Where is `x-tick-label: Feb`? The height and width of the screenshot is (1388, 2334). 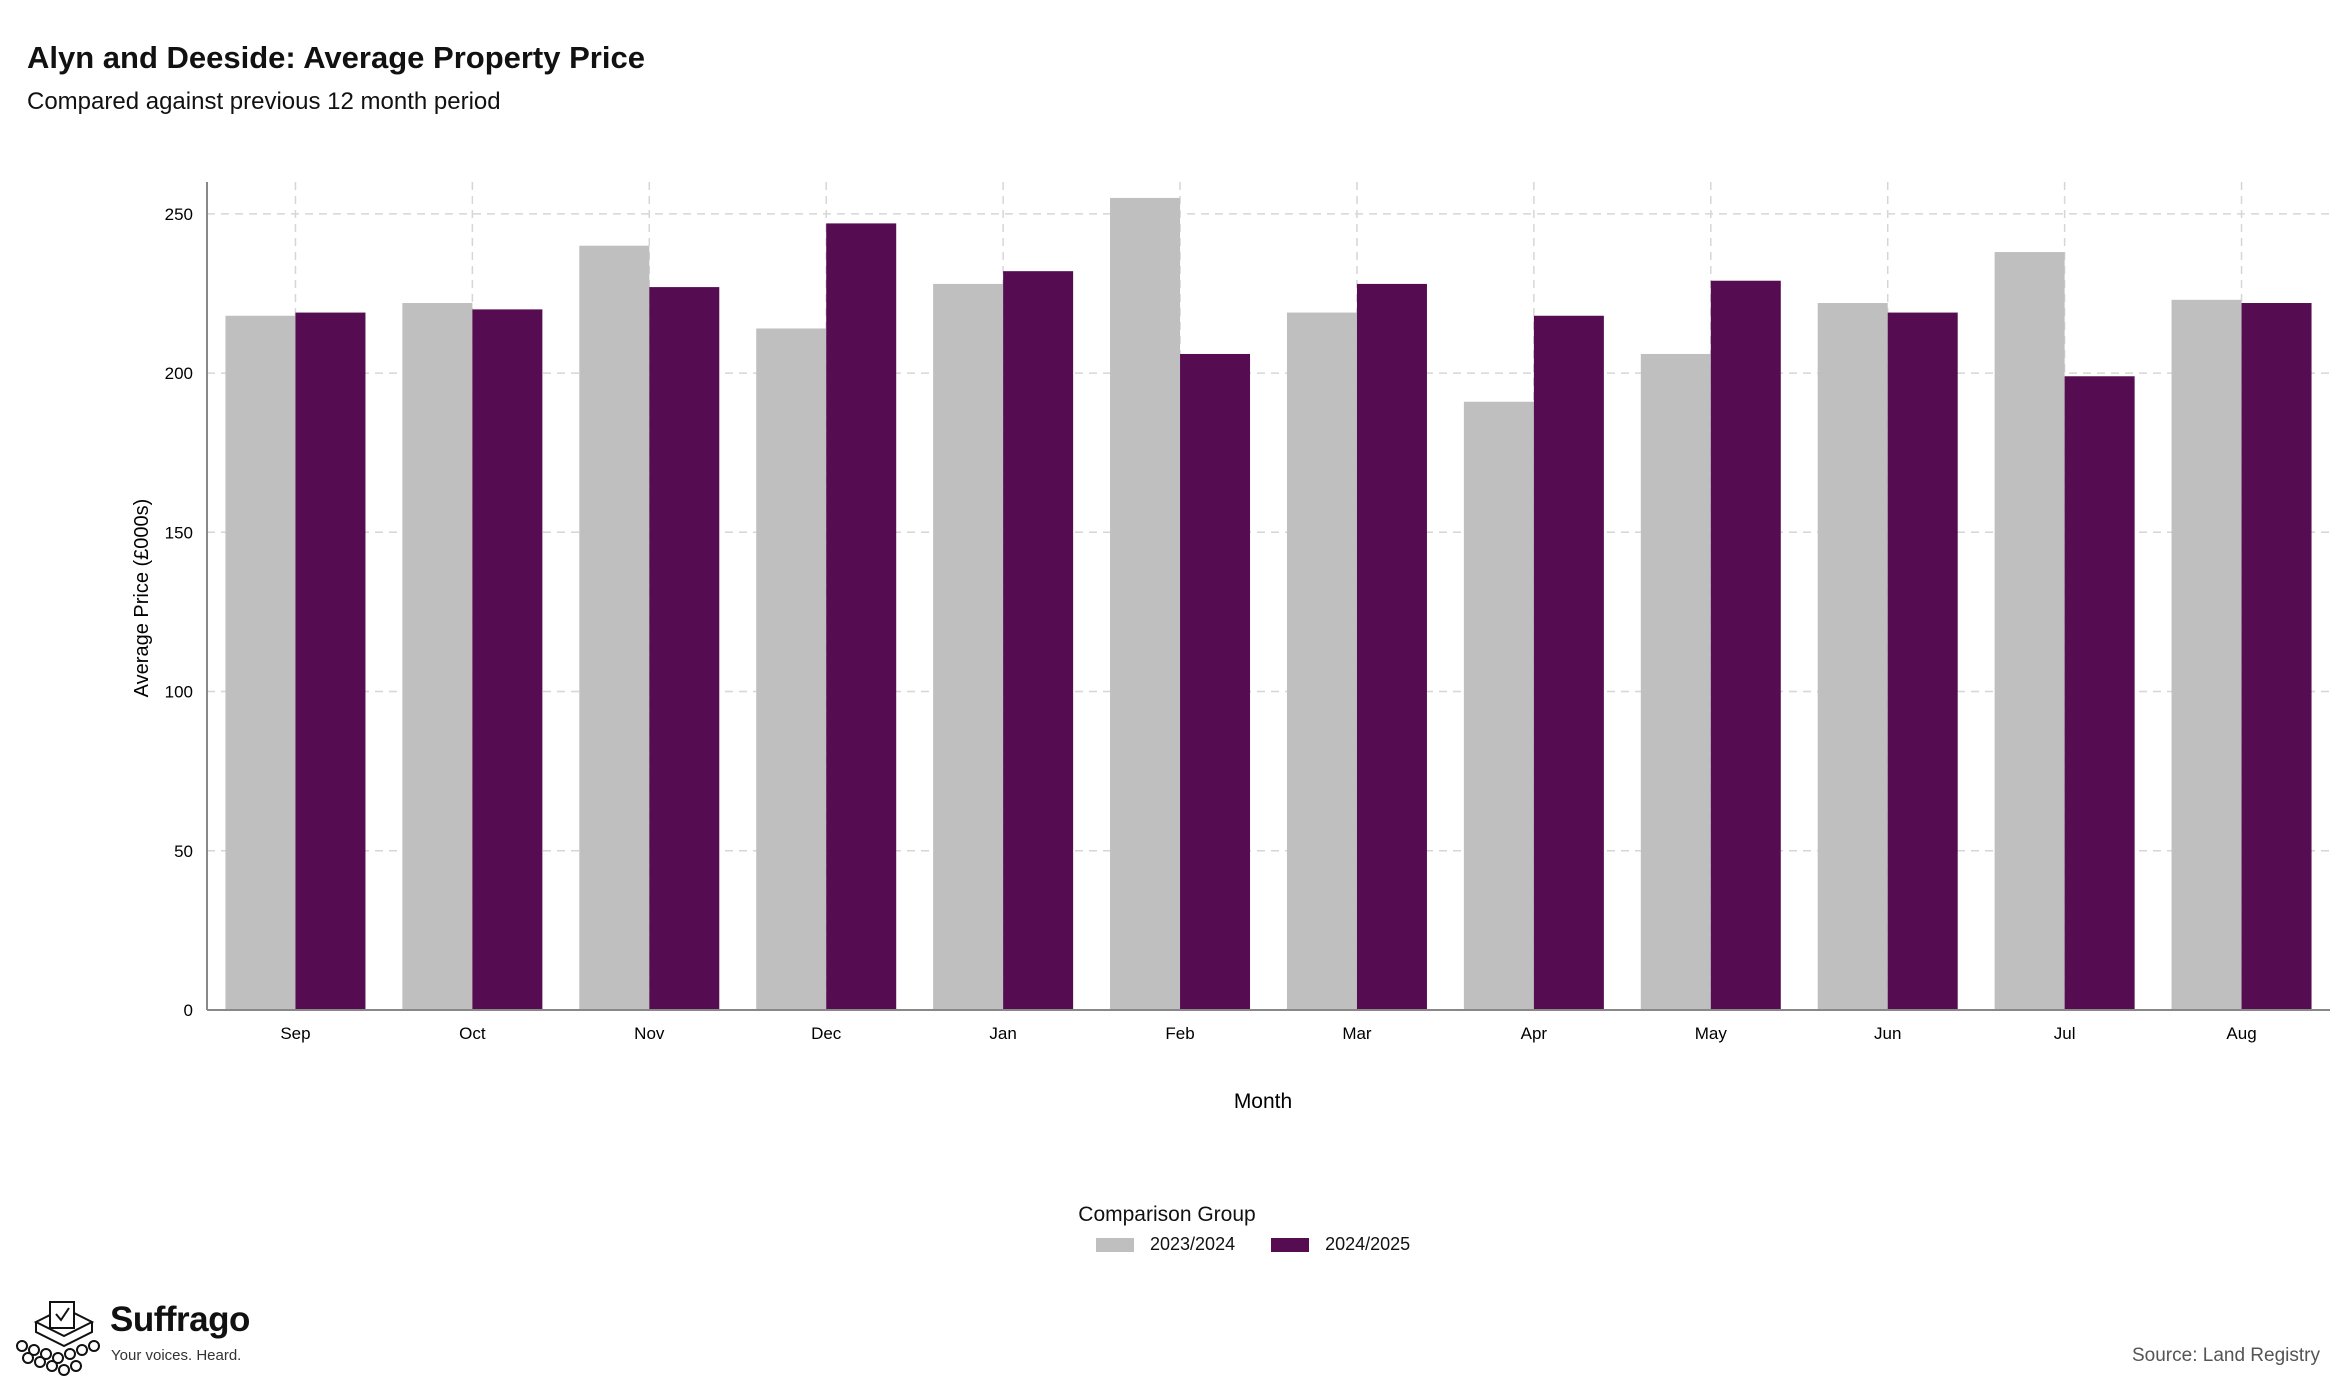
x-tick-label: Feb is located at coordinates (1179, 1033).